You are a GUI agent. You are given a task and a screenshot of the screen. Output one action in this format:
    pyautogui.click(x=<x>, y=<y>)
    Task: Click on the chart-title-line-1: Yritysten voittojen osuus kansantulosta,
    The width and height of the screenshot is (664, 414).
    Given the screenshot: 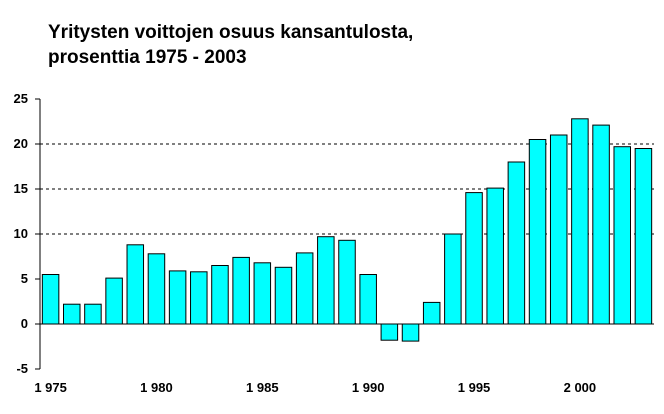 What is the action you would take?
    pyautogui.click(x=231, y=32)
    